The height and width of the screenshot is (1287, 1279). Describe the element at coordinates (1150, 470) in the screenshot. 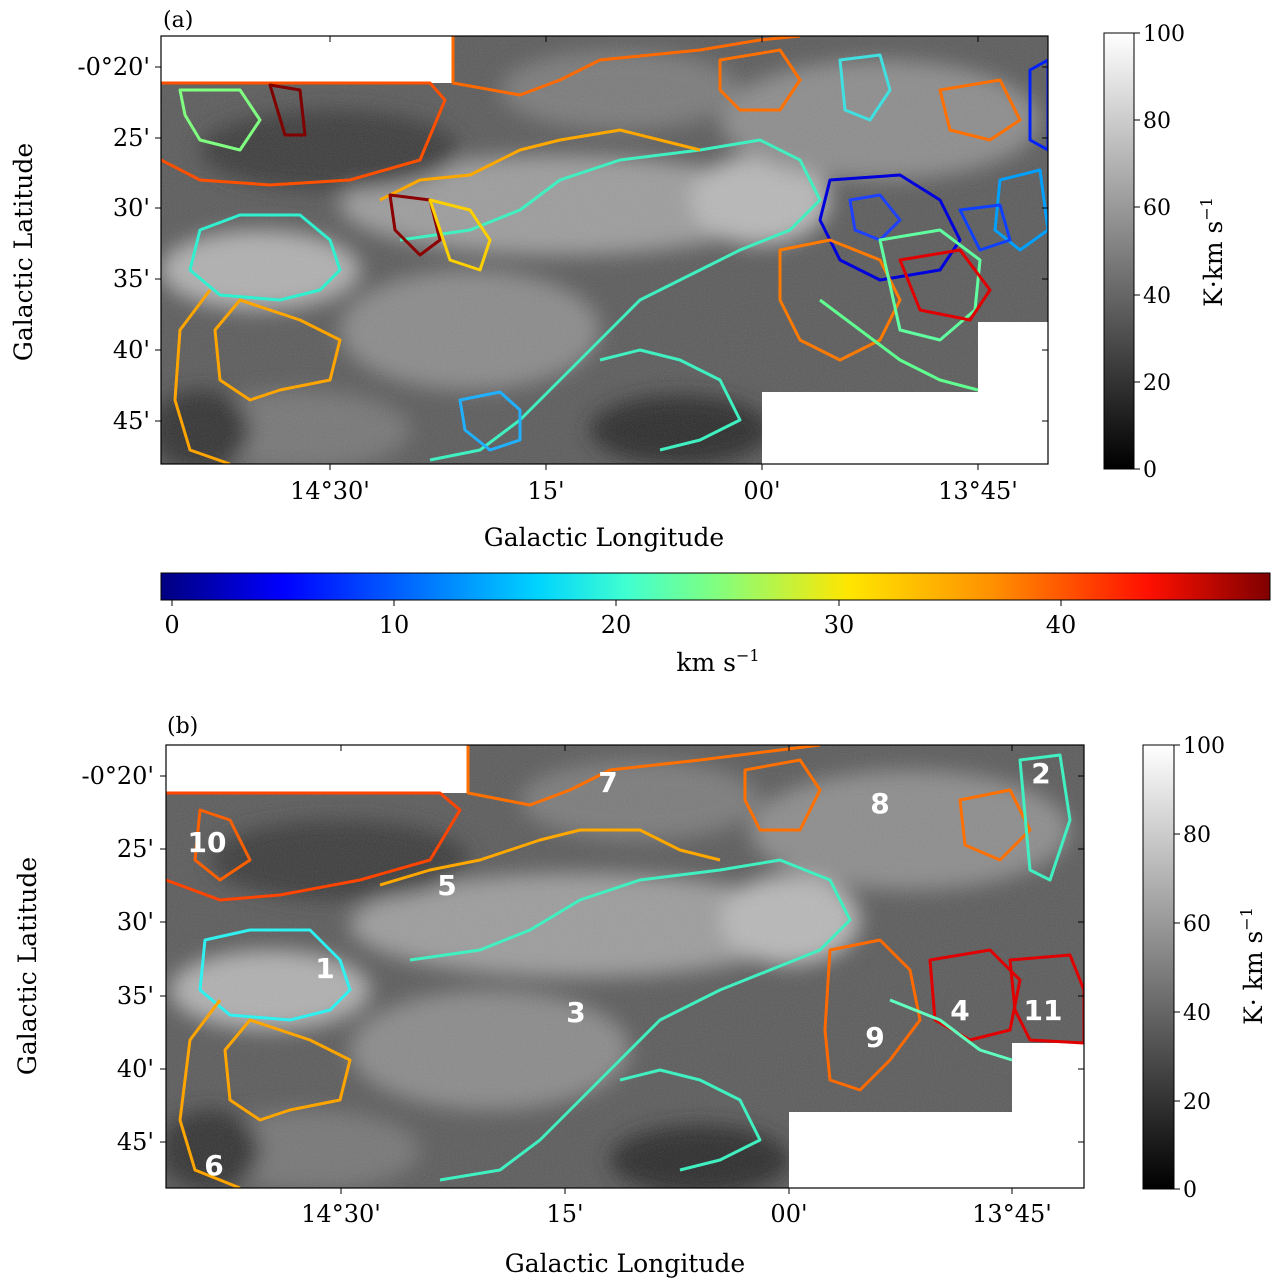

I see `panel-a-colorbar-tick: 0` at that location.